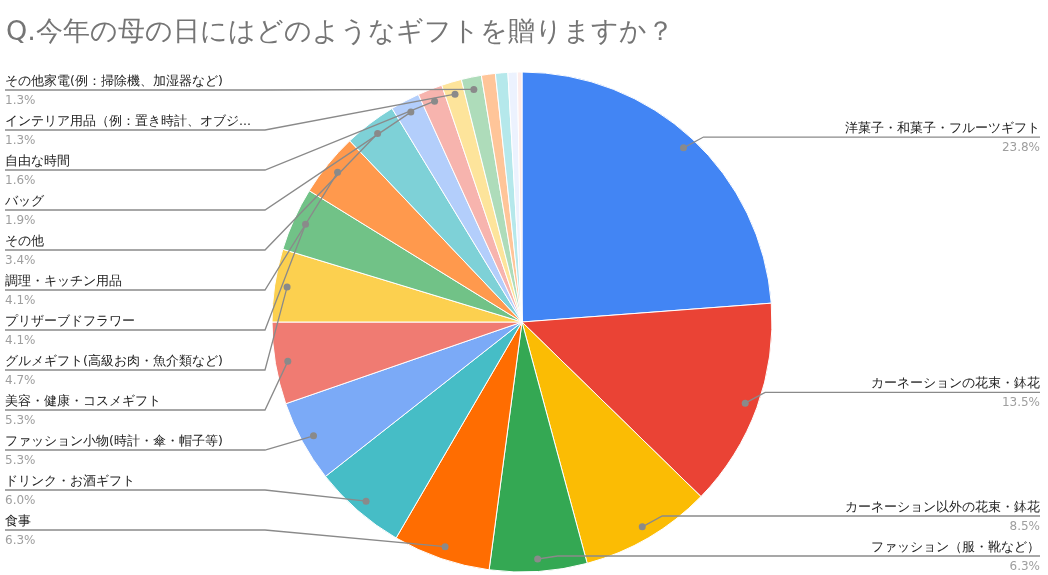  Describe the element at coordinates (70, 480) in the screenshot. I see `slice-label: ドリンク・お酒ギフト` at that location.